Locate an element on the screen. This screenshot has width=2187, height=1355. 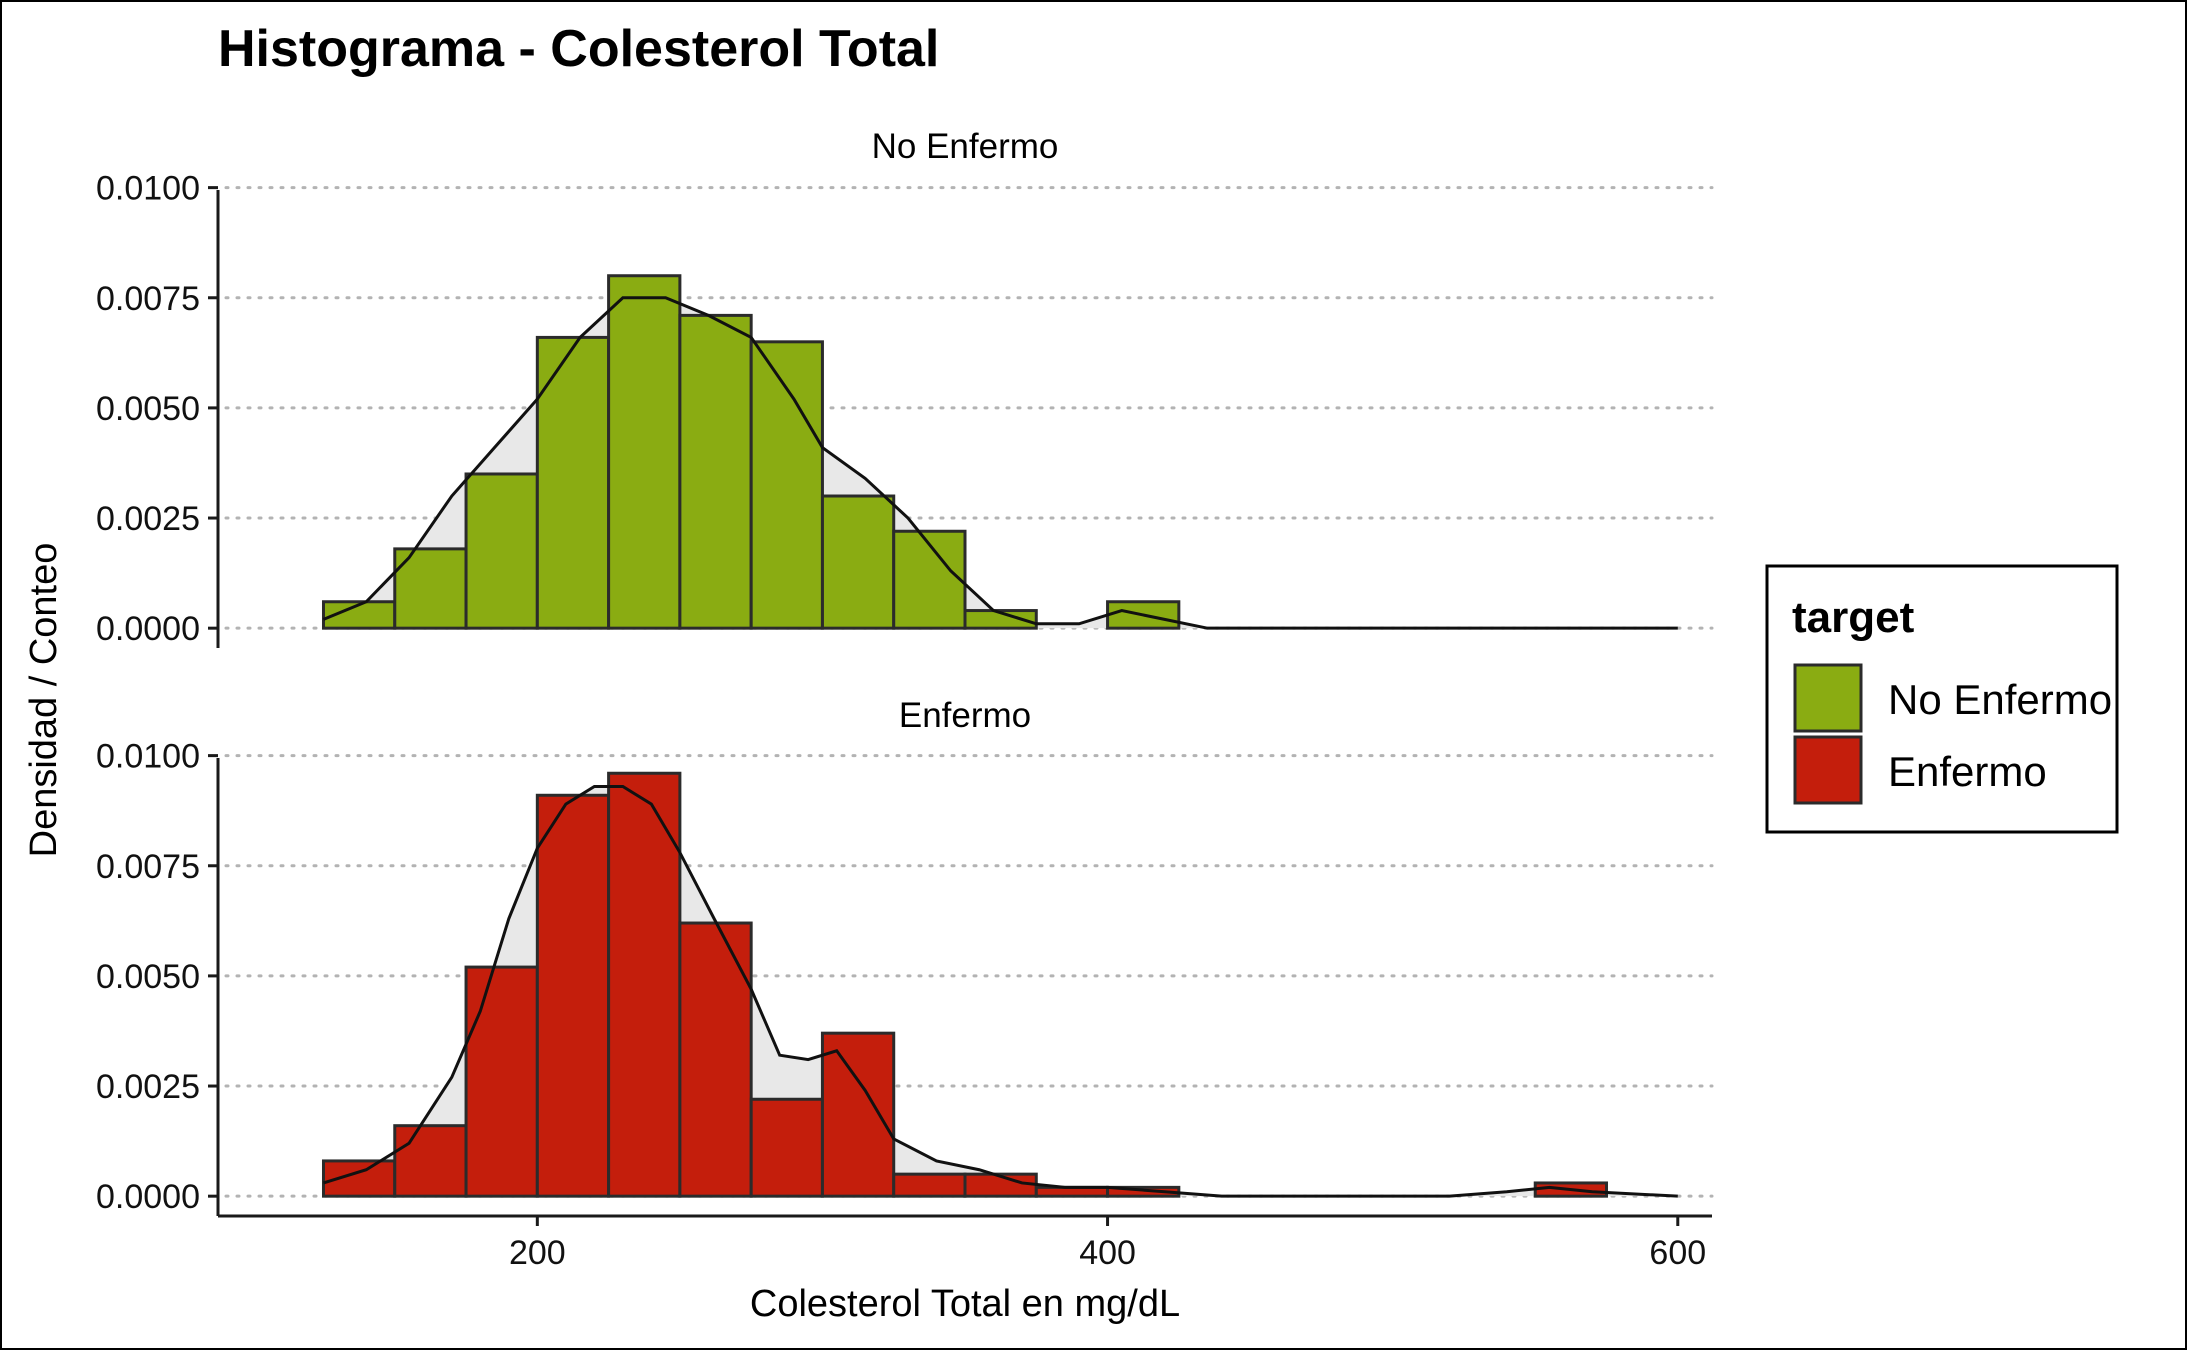
legend-label-no-enfermo: No Enfermo is located at coordinates (2000, 699).